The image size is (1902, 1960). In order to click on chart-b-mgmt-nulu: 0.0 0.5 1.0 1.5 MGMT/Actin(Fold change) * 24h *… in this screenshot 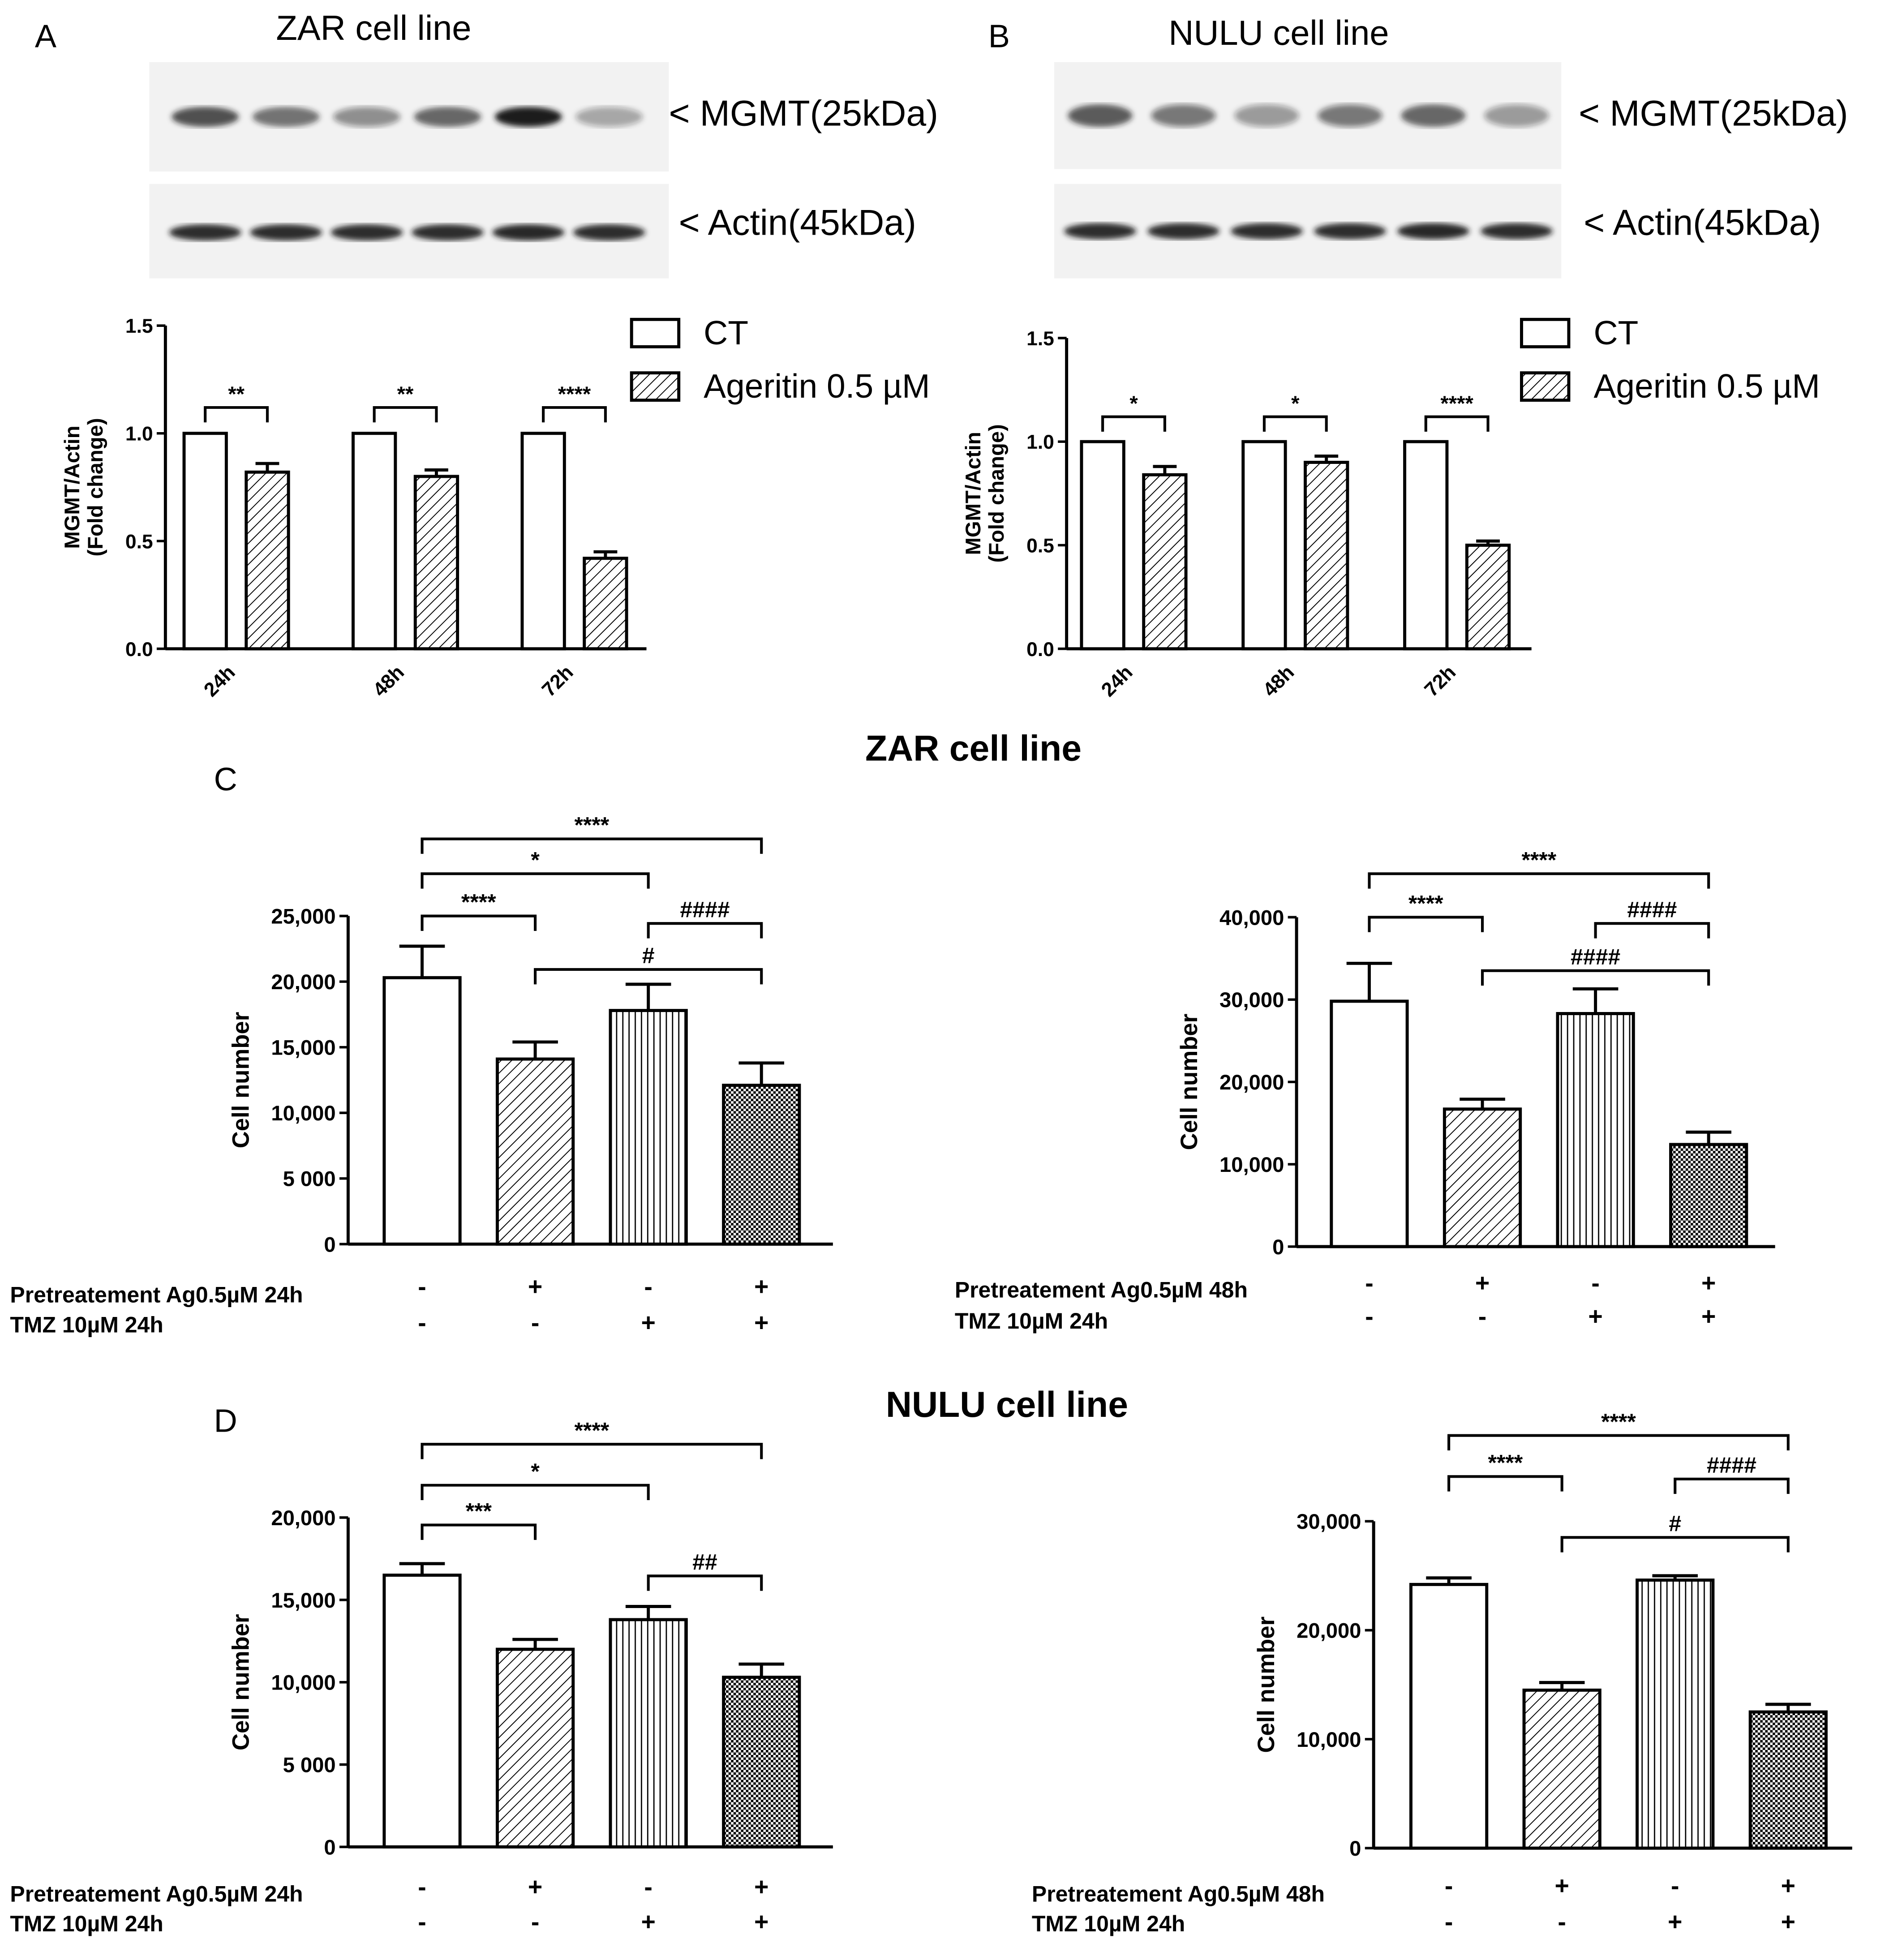, I will do `click(1246, 514)`.